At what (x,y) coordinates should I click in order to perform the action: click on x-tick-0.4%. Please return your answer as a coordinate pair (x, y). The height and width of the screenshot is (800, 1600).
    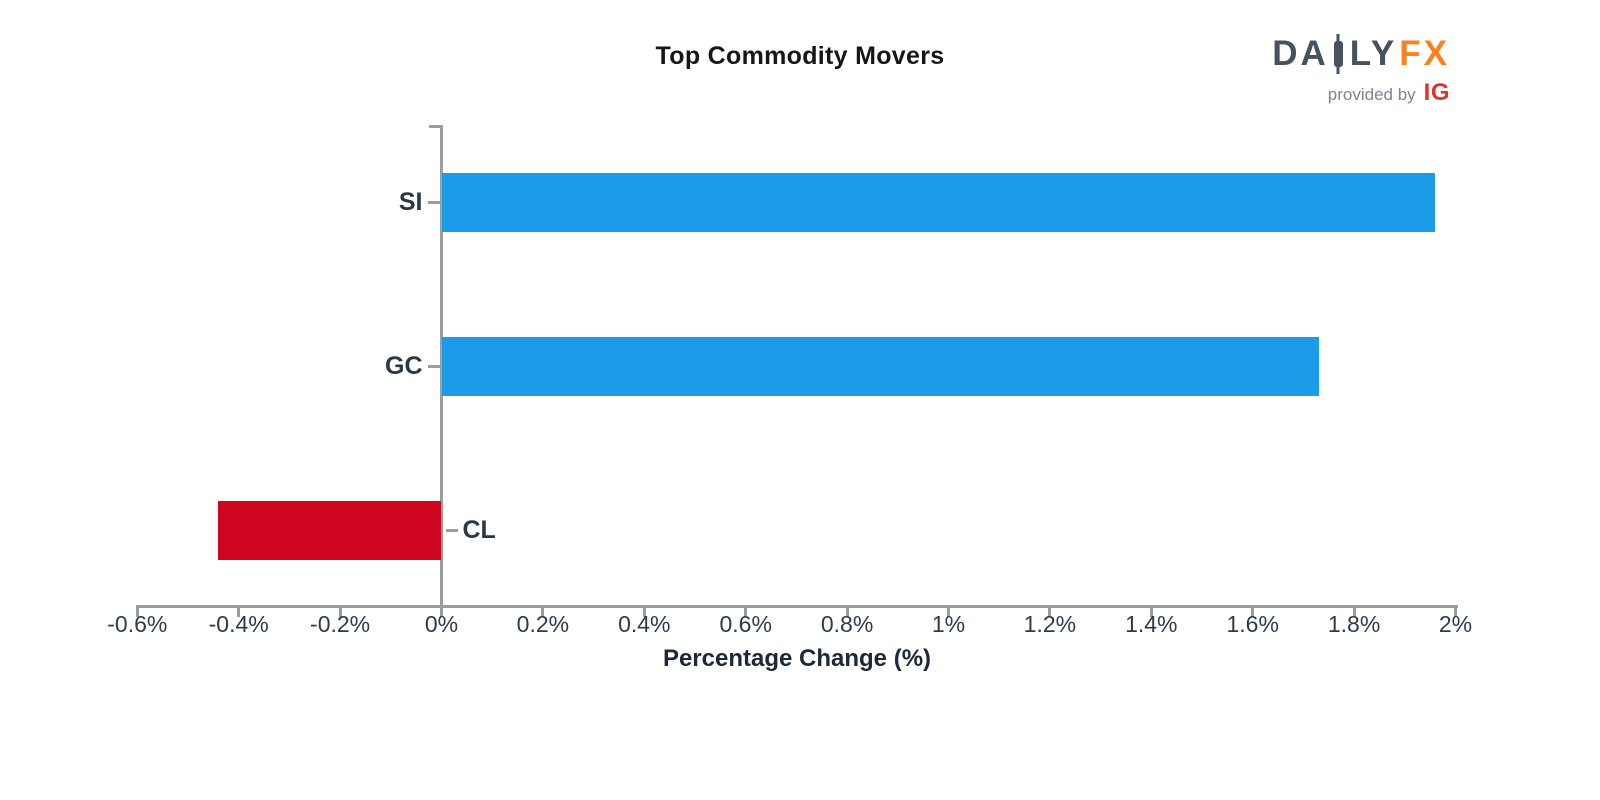
    Looking at the image, I should click on (644, 611).